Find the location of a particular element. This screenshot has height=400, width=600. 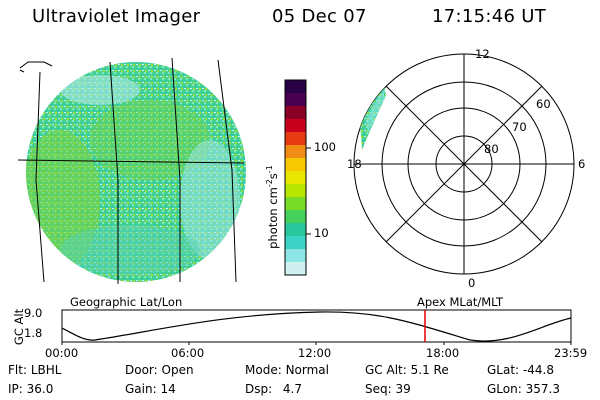

info-mode: Mode: Normal is located at coordinates (287, 370).